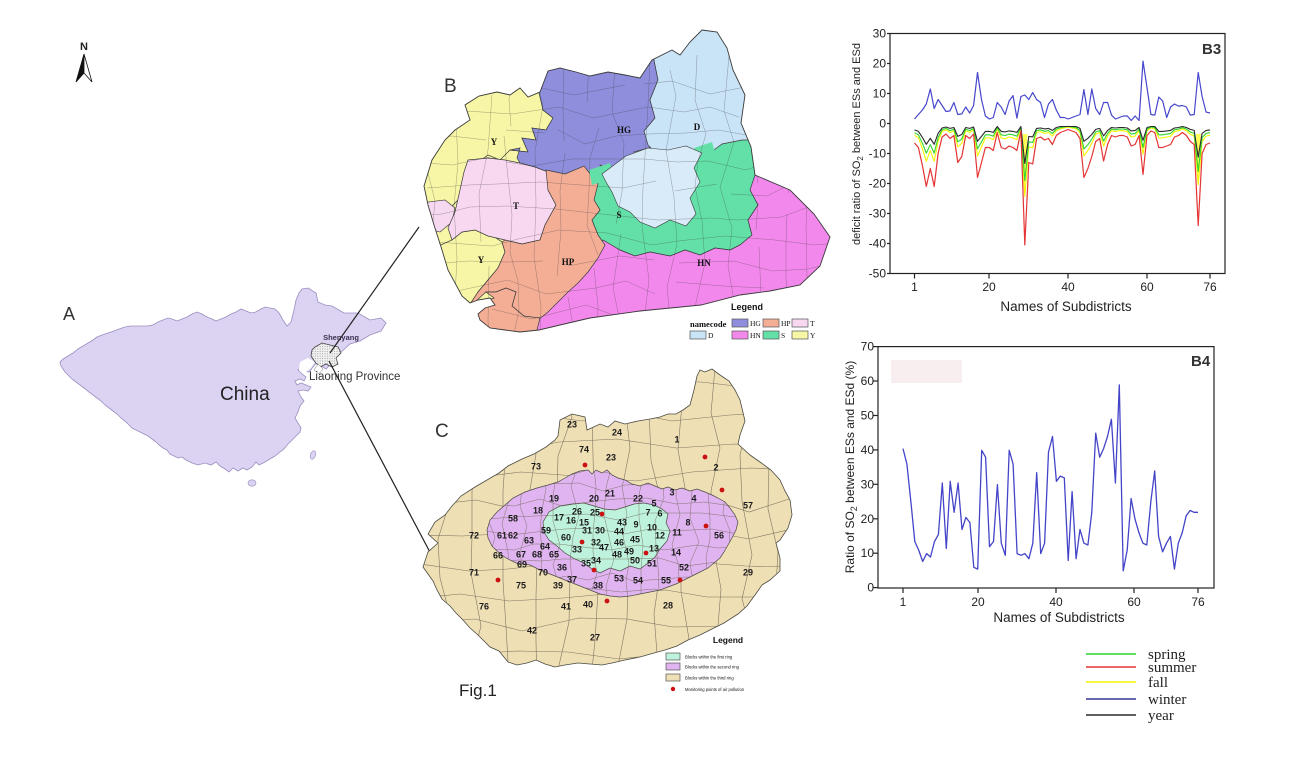 Image resolution: width=1310 pixels, height=767 pixels. I want to click on svg-text: 52, so click(684, 568).